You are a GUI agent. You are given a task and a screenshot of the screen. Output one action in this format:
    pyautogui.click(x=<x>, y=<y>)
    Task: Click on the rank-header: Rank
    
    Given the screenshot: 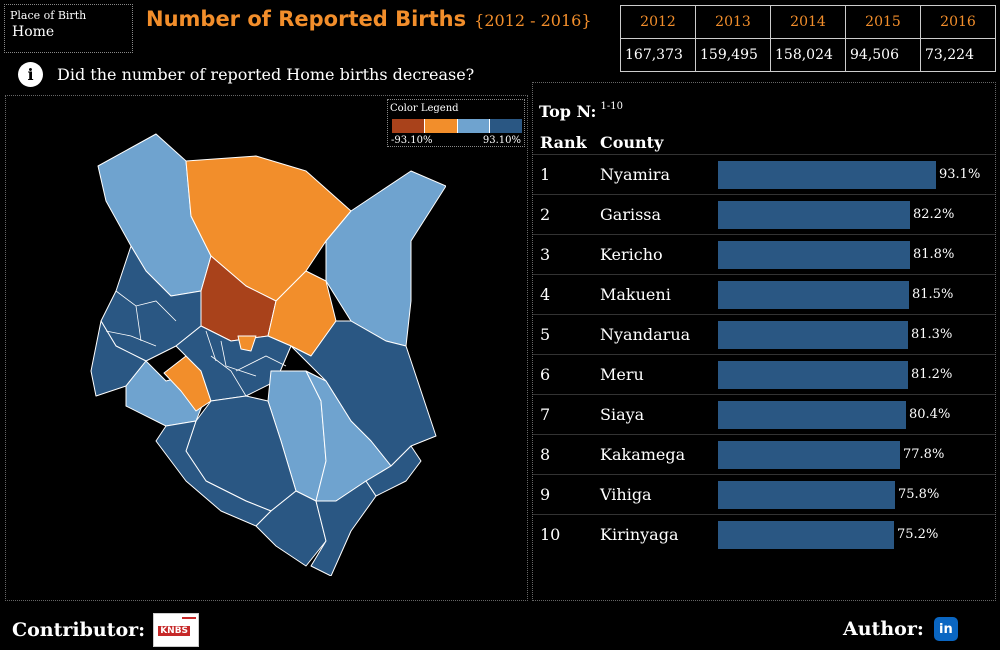 What is the action you would take?
    pyautogui.click(x=563, y=142)
    